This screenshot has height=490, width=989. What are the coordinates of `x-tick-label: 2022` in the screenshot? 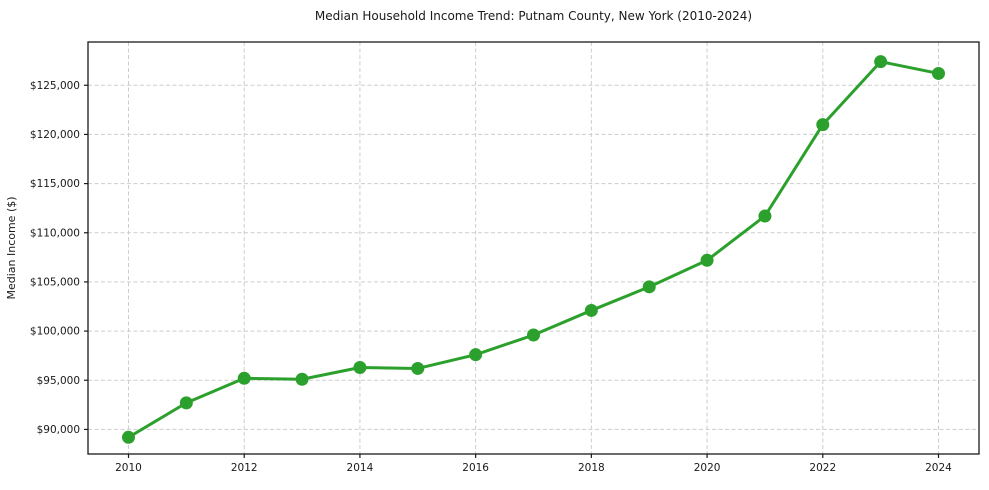 It's located at (822, 468).